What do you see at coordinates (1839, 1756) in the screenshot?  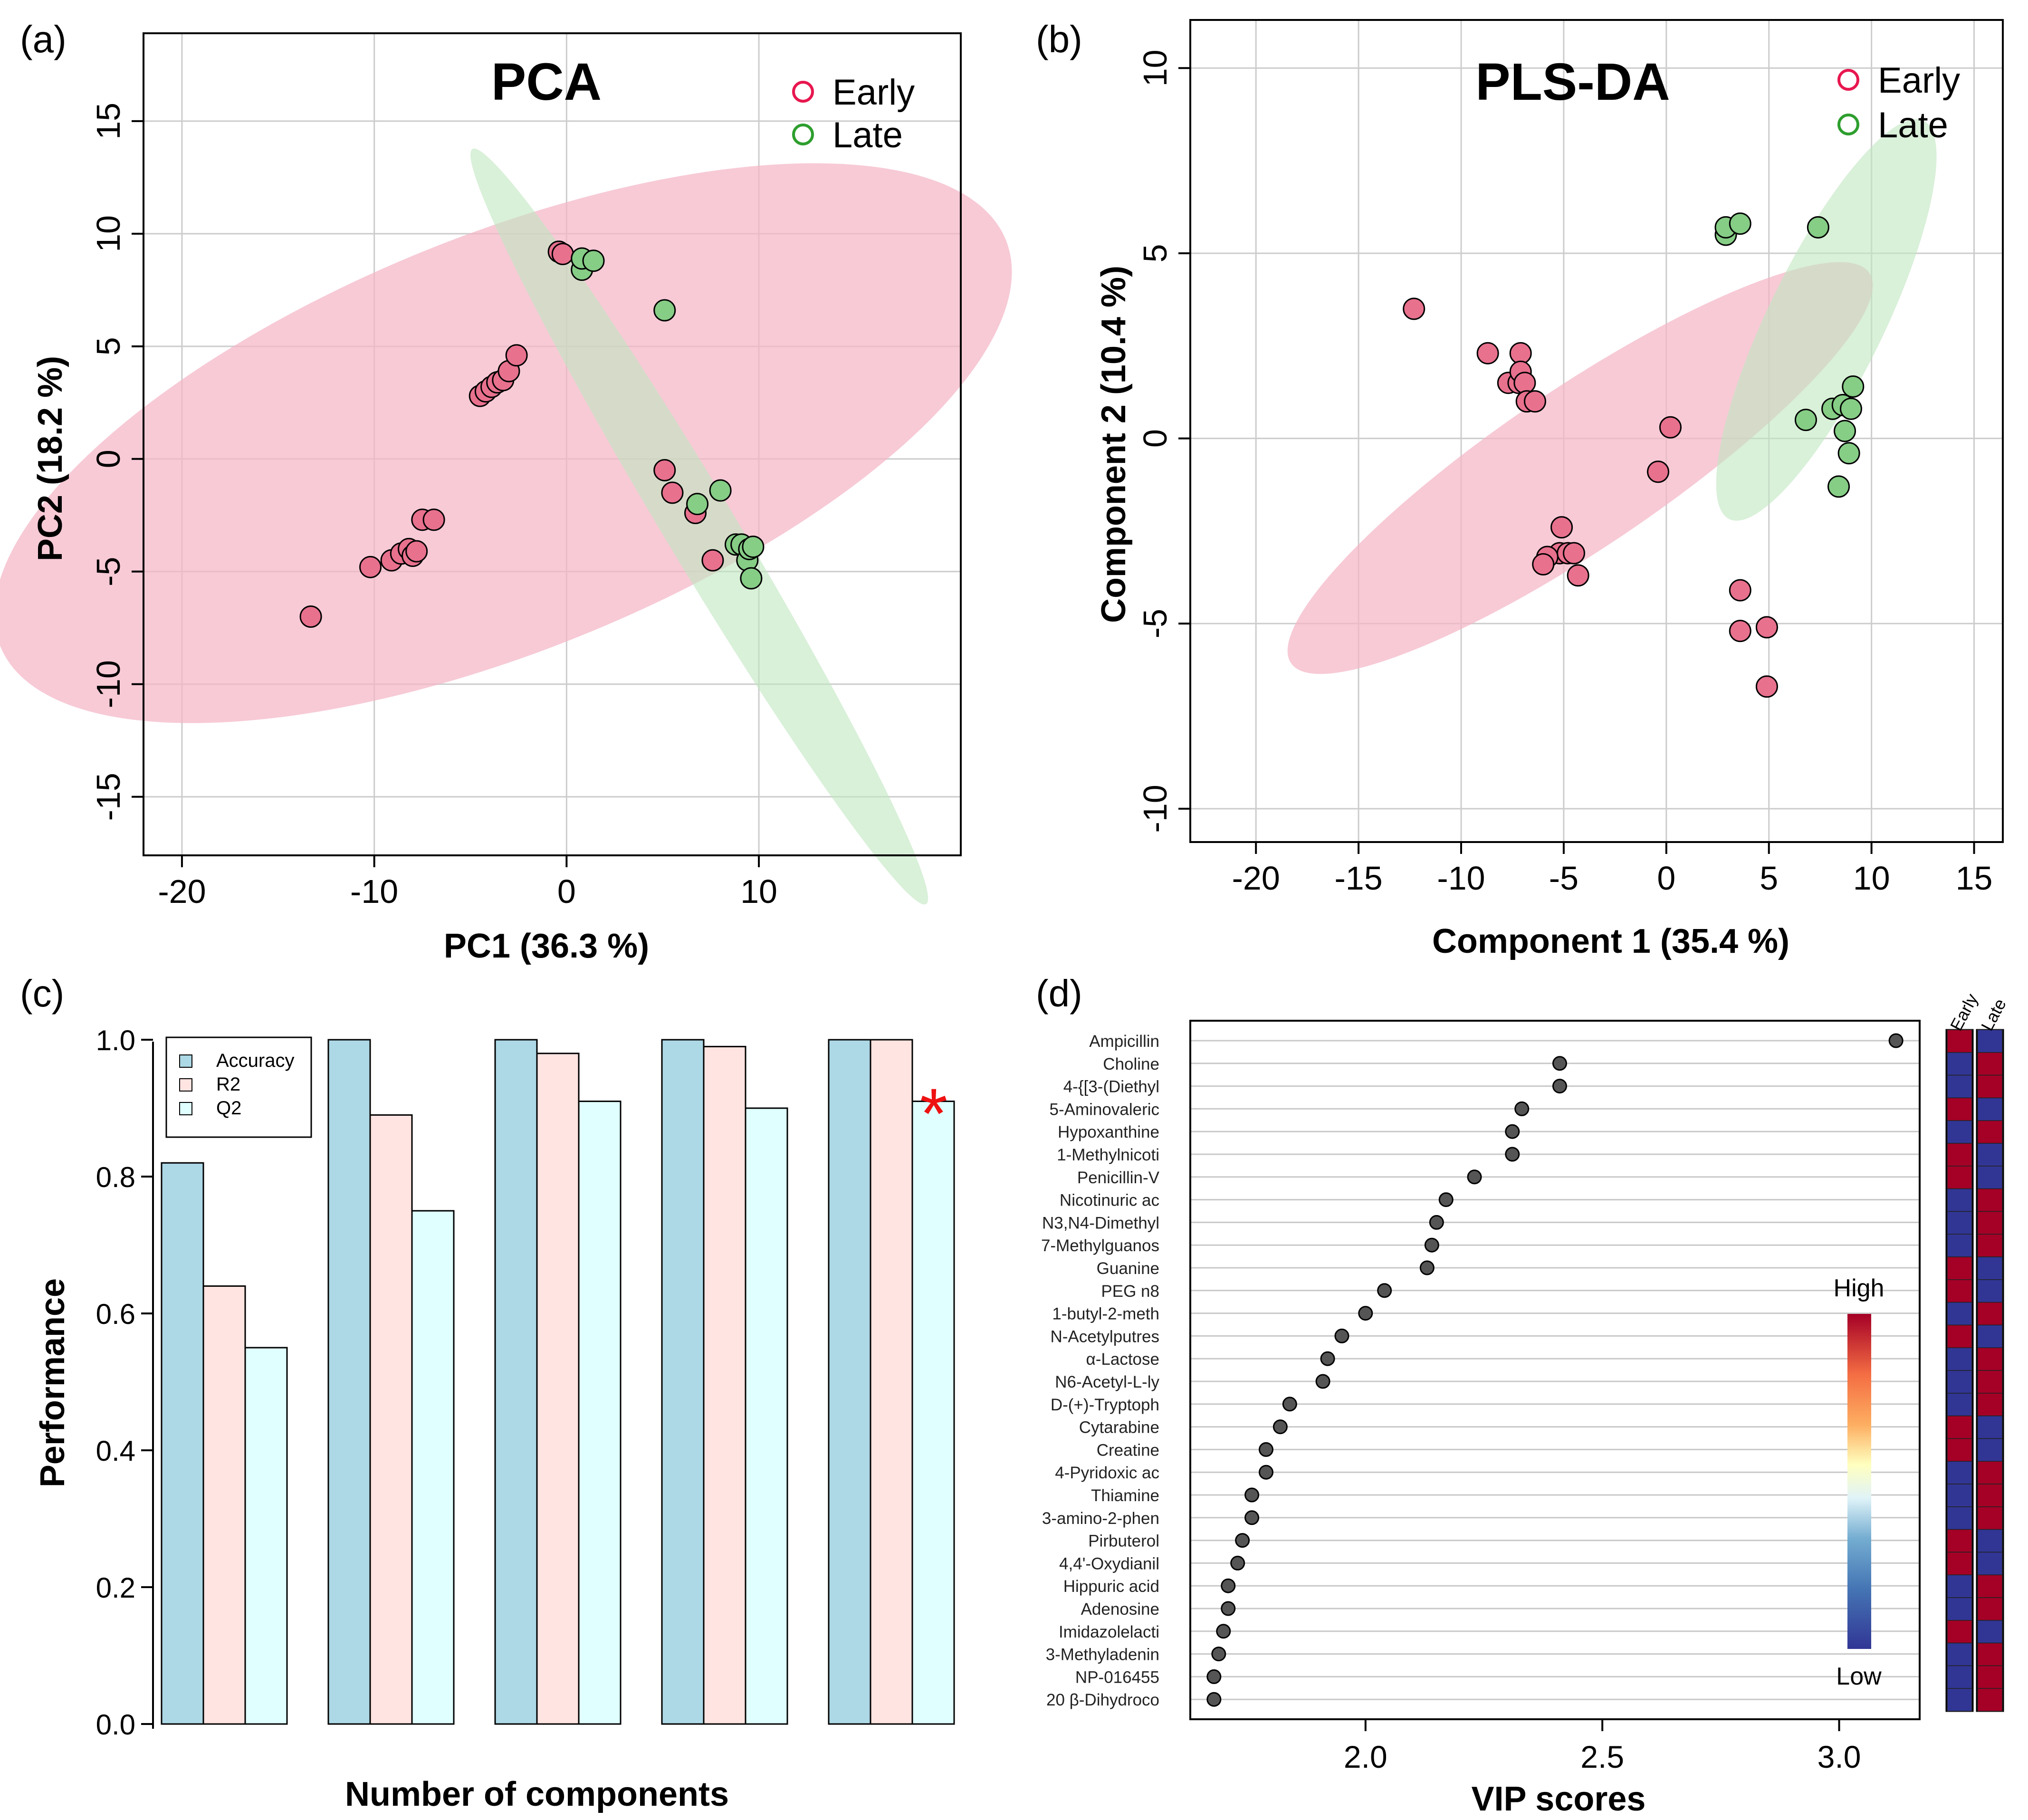 I see `vip-x-tick-label: 3.0` at bounding box center [1839, 1756].